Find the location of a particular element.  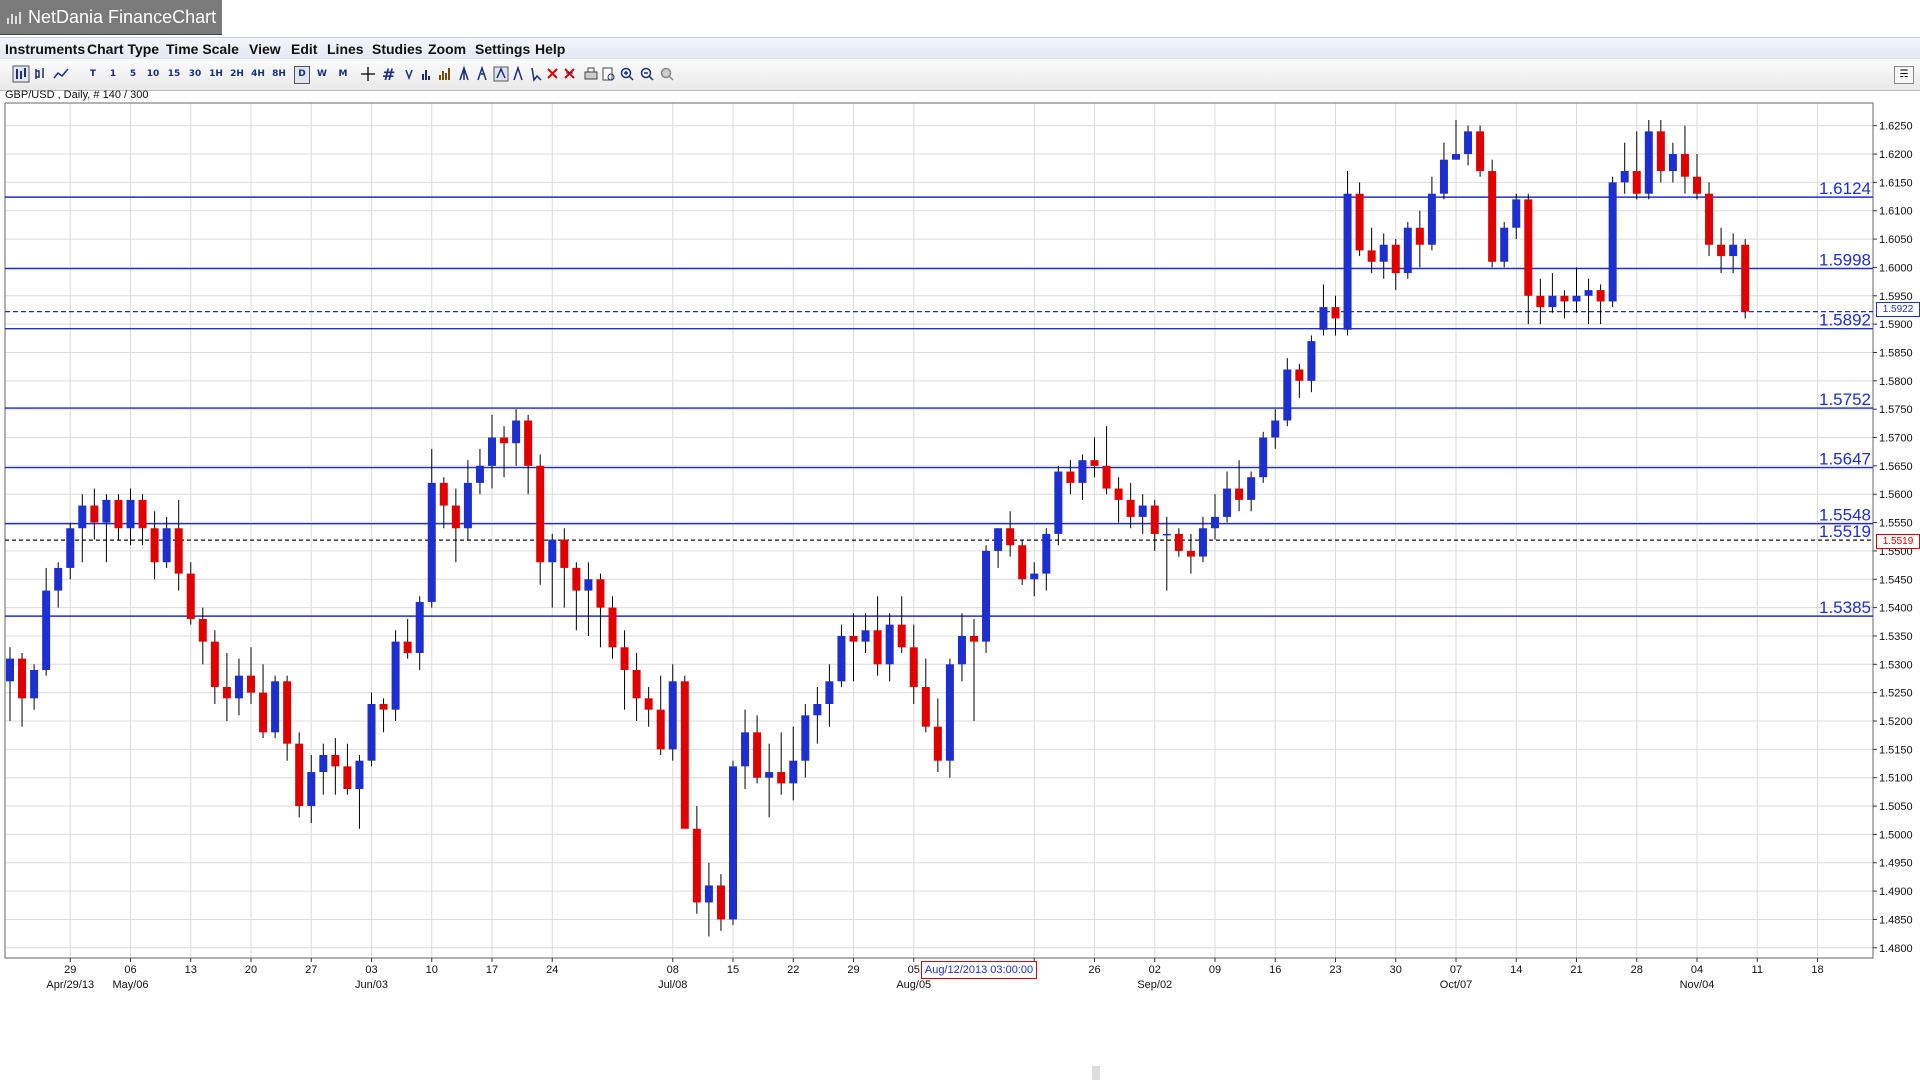

x-tick-label: 11 is located at coordinates (1757, 970).